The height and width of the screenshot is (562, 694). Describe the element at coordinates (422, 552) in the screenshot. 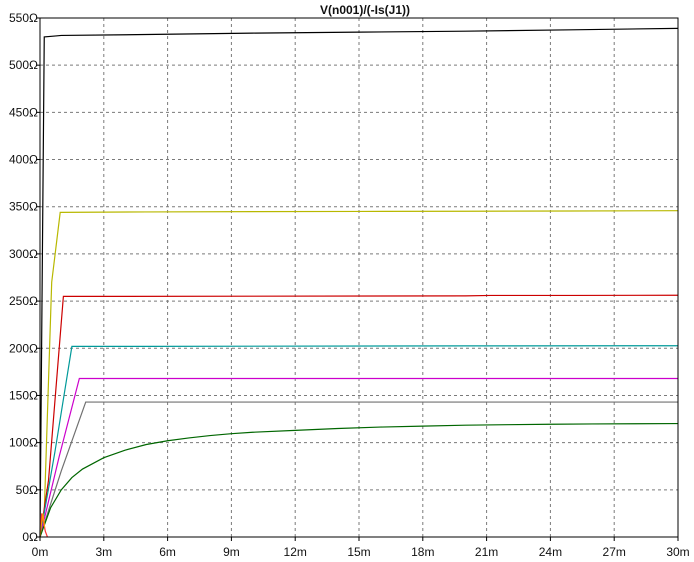

I see `x-tick-label: 18m` at that location.